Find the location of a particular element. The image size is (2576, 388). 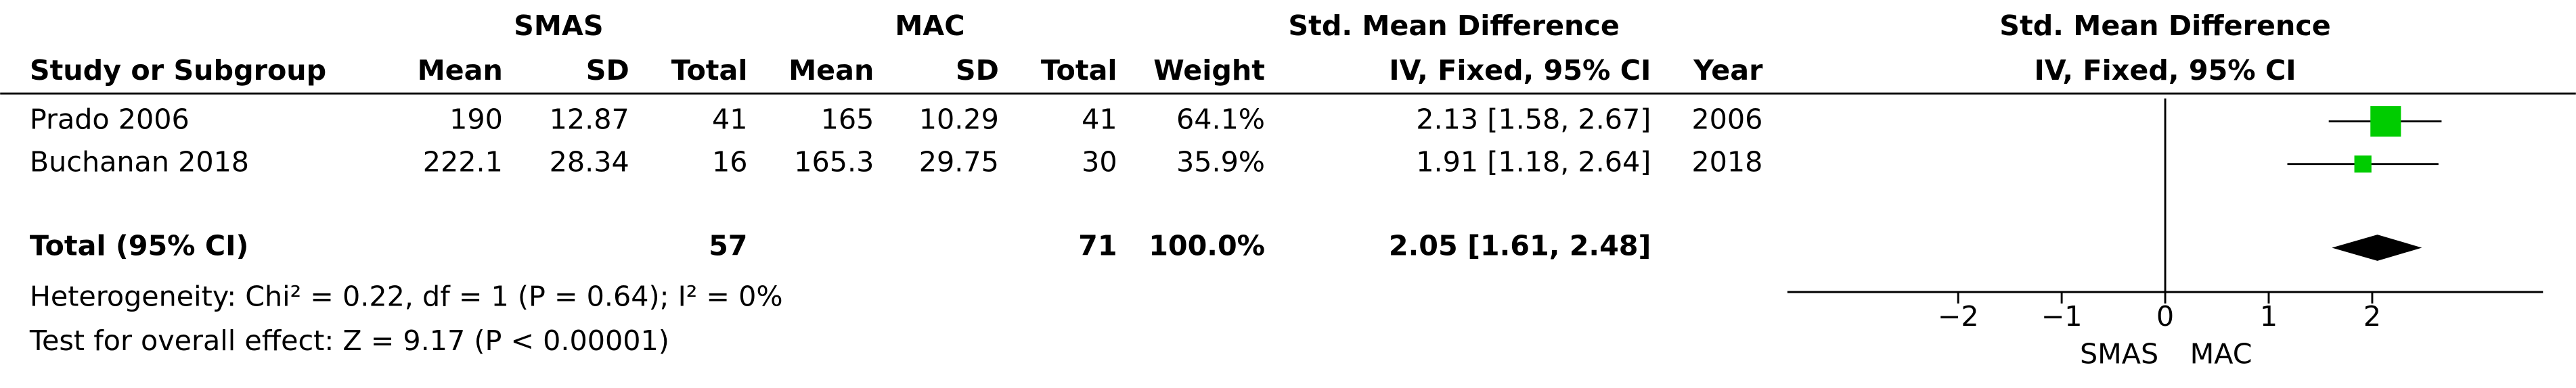

plot-header: IV, Fixed, 95% CI is located at coordinates (2165, 70).